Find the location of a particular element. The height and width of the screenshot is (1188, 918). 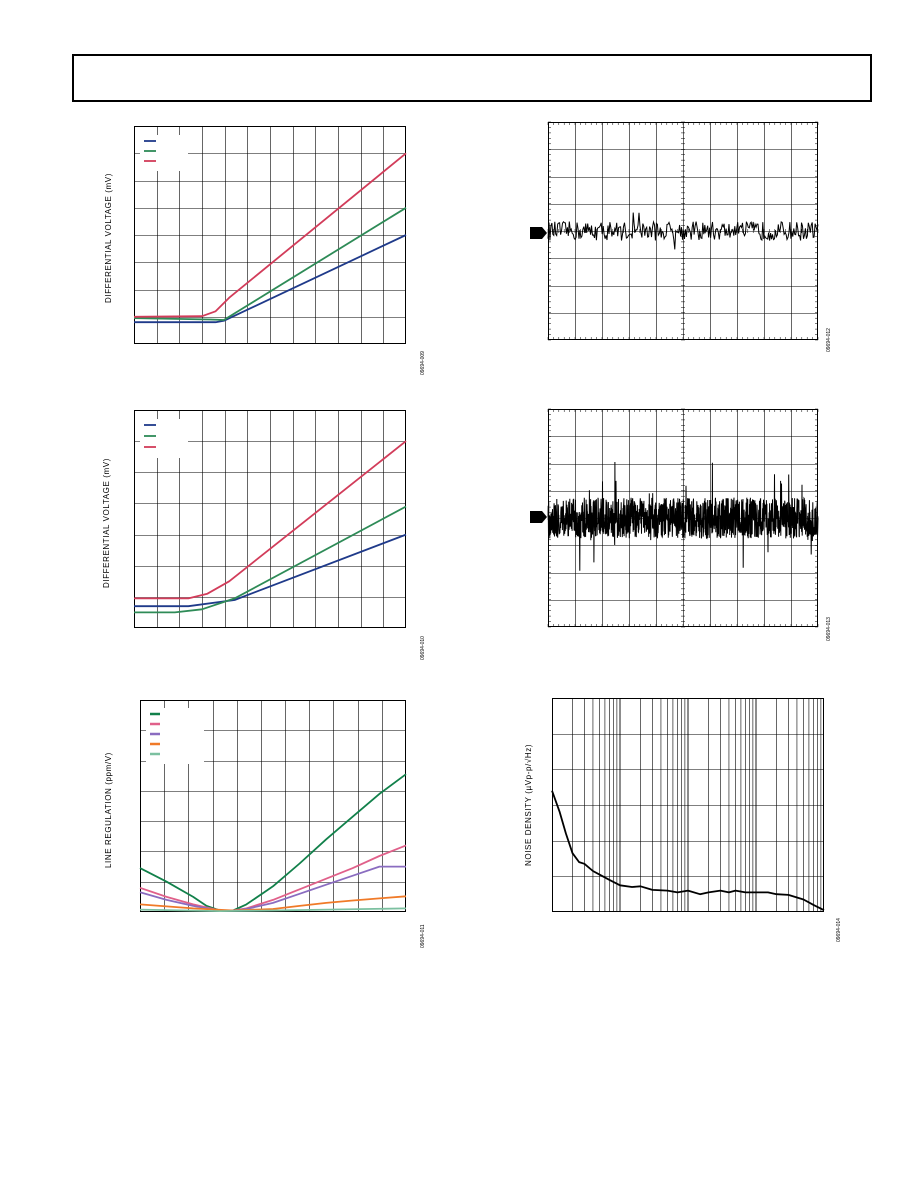

chart-5-plot is located at coordinates (683, 518).